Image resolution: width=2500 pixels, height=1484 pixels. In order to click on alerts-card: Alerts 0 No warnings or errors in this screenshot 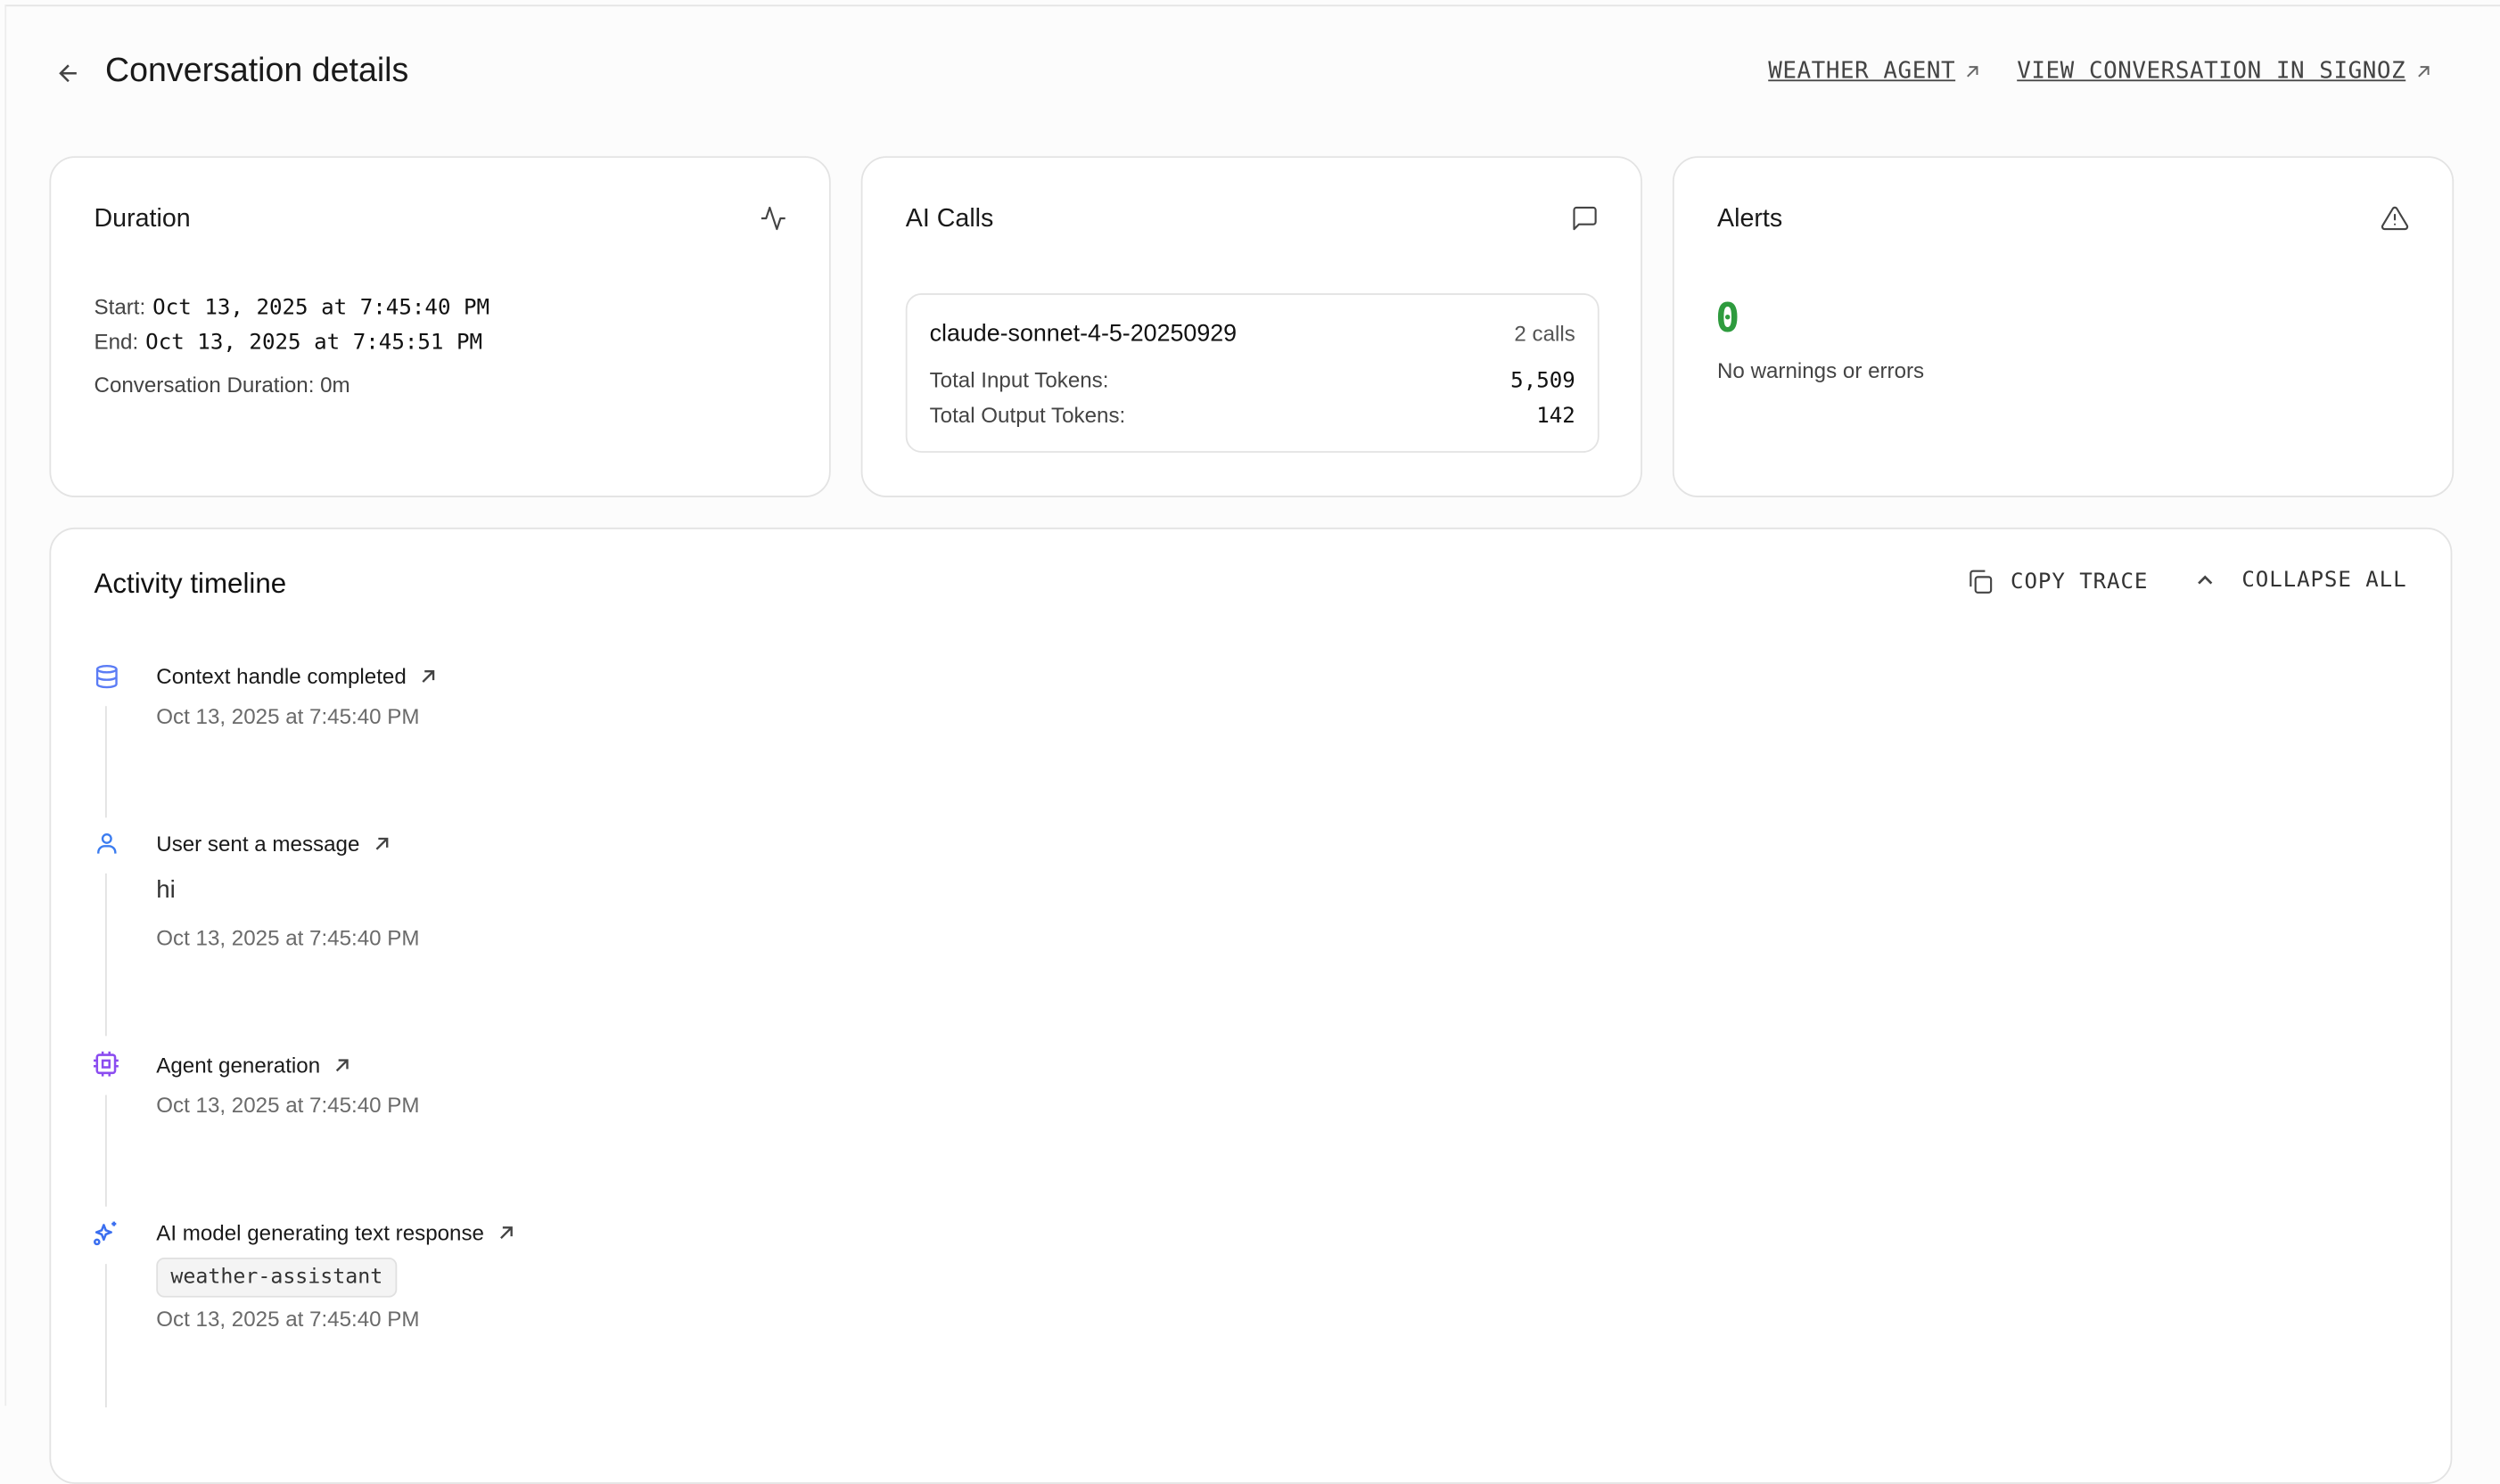, I will do `click(2063, 326)`.